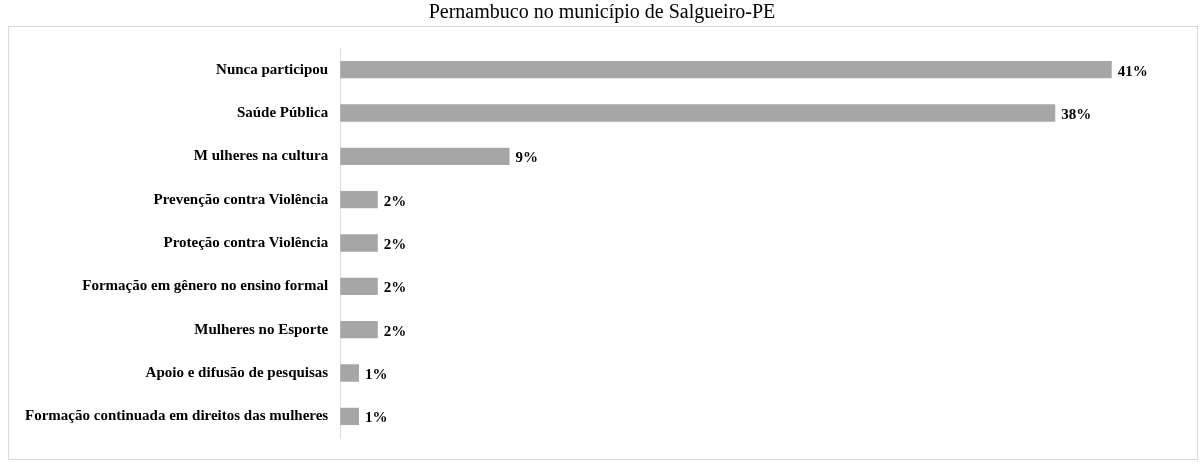 The width and height of the screenshot is (1204, 464). Describe the element at coordinates (237, 371) in the screenshot. I see `y-tick-label: Apoio e difusão de pesquisas` at that location.